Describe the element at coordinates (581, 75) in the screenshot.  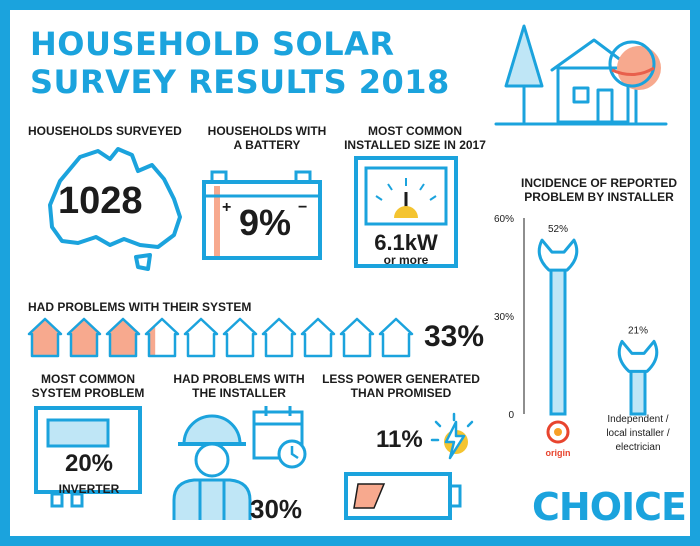
I see `house-tree-icon` at that location.